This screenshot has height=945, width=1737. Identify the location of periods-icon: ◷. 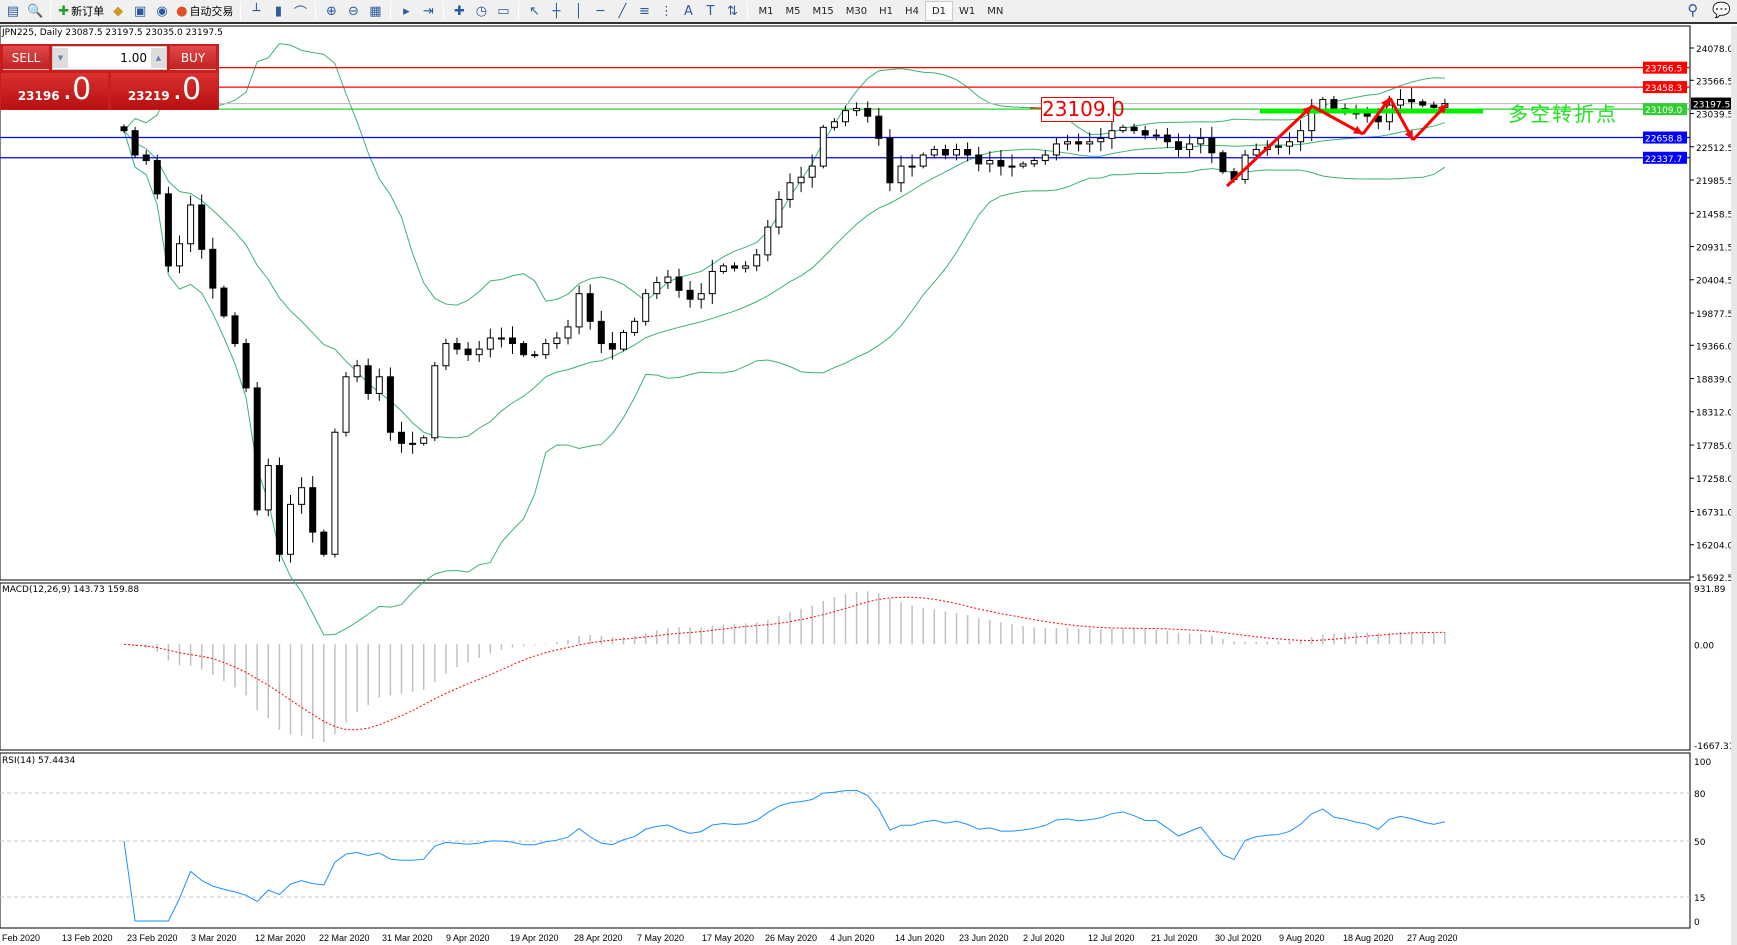
(481, 11).